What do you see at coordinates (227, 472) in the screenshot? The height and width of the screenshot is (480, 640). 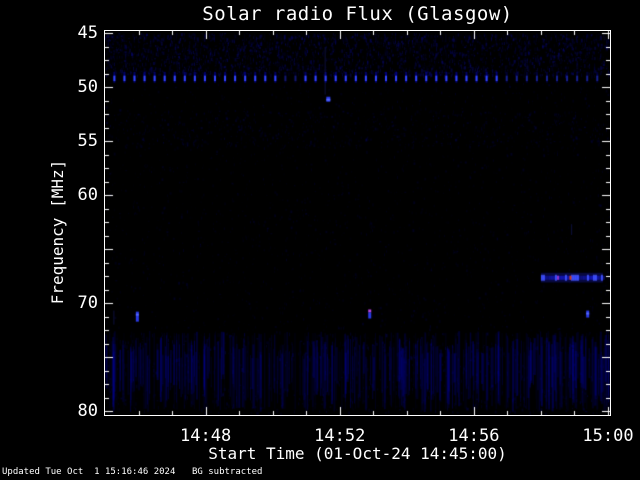 I see `status-bg-subtracted-text: BG subtracted` at bounding box center [227, 472].